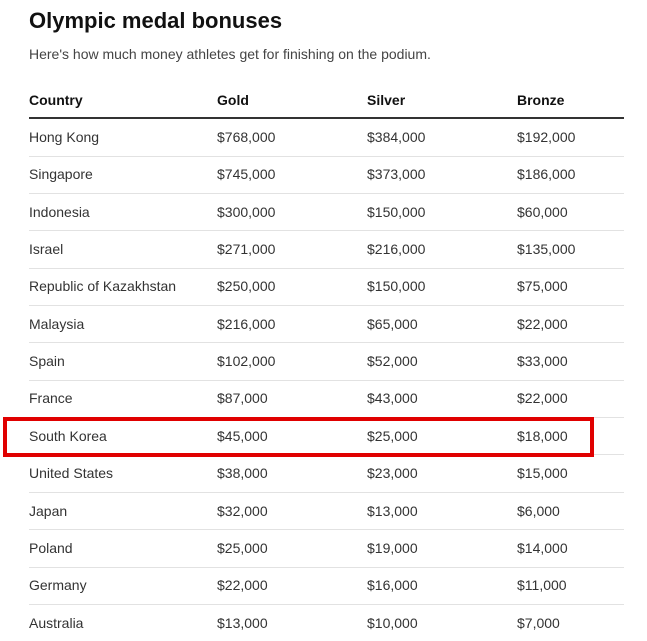 The width and height of the screenshot is (647, 641). Describe the element at coordinates (392, 547) in the screenshot. I see `table-cell: $19,000` at that location.